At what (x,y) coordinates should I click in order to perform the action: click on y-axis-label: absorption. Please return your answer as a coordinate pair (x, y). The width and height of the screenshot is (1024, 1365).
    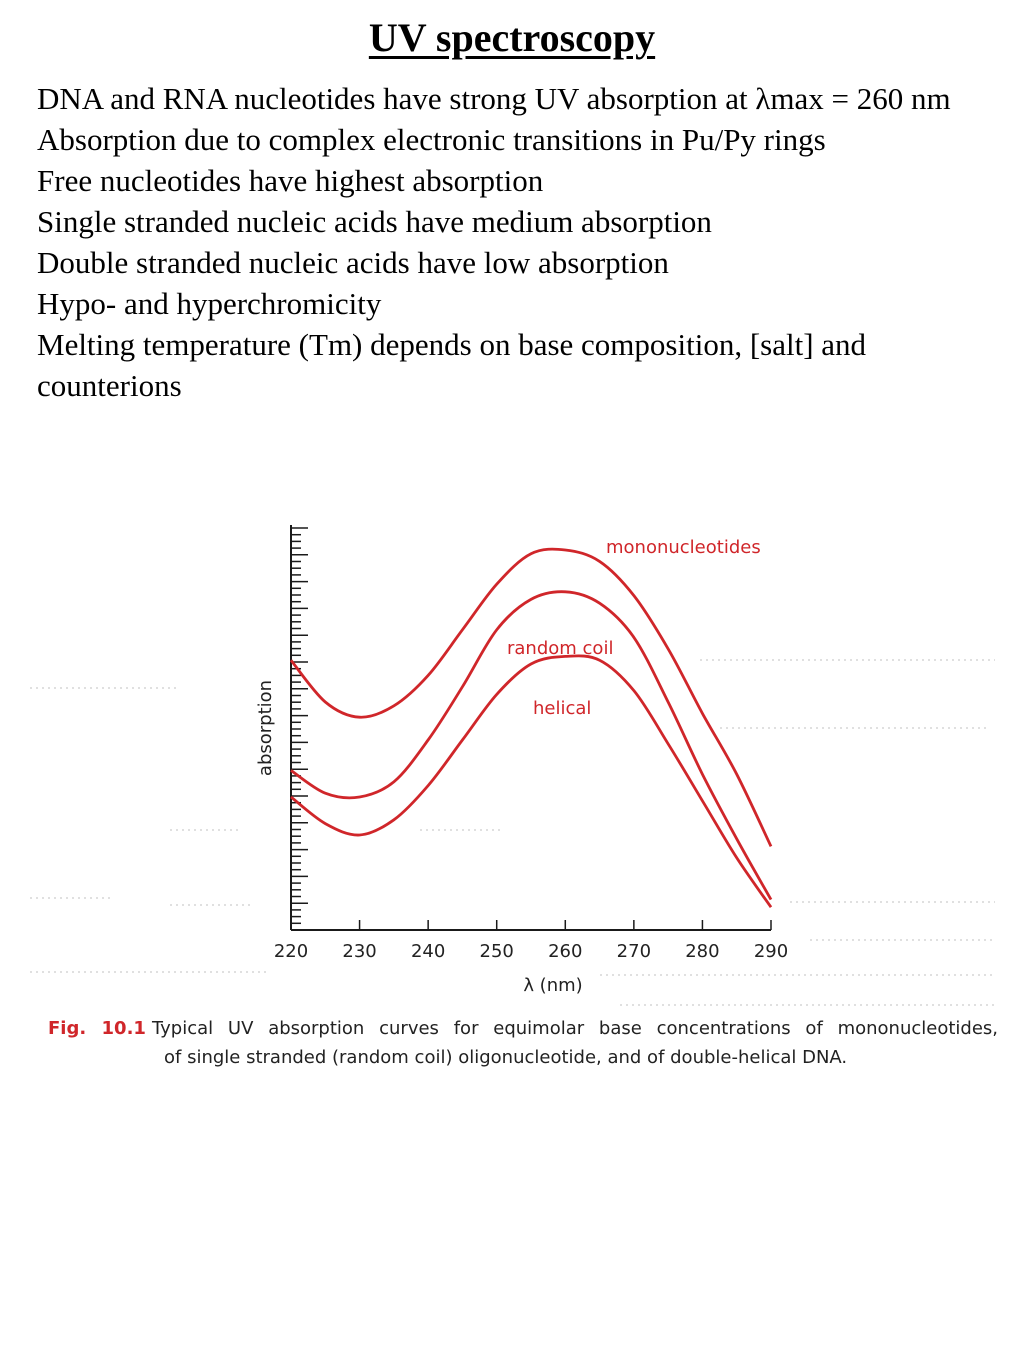
    Looking at the image, I should click on (265, 728).